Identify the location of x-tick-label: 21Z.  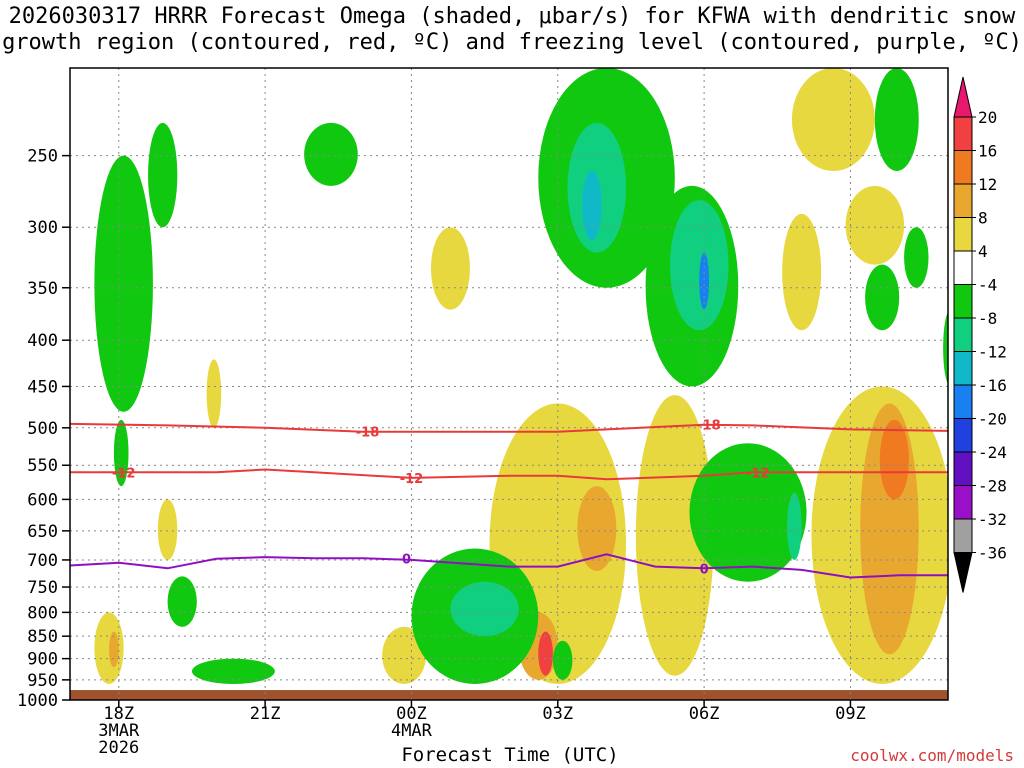
(265, 714).